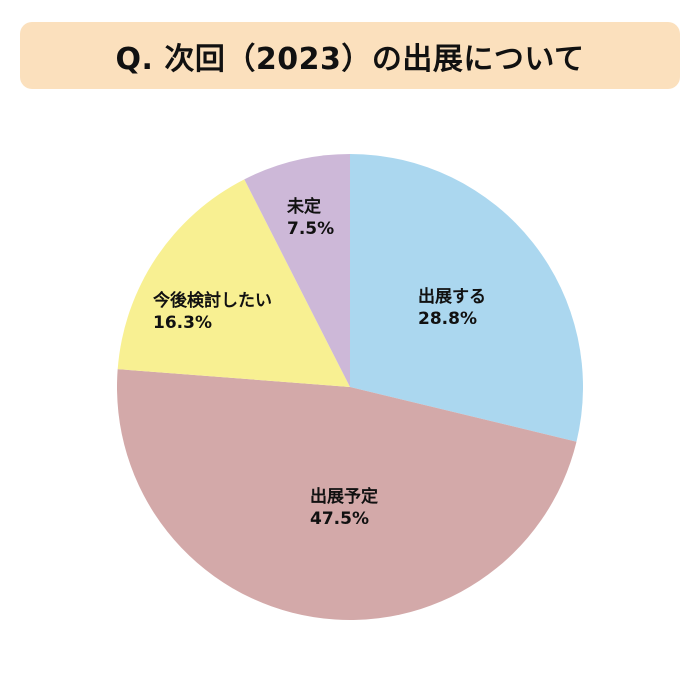 This screenshot has height=700, width=700. Describe the element at coordinates (339, 519) in the screenshot. I see `slice-value-label-2: 47.5%` at that location.